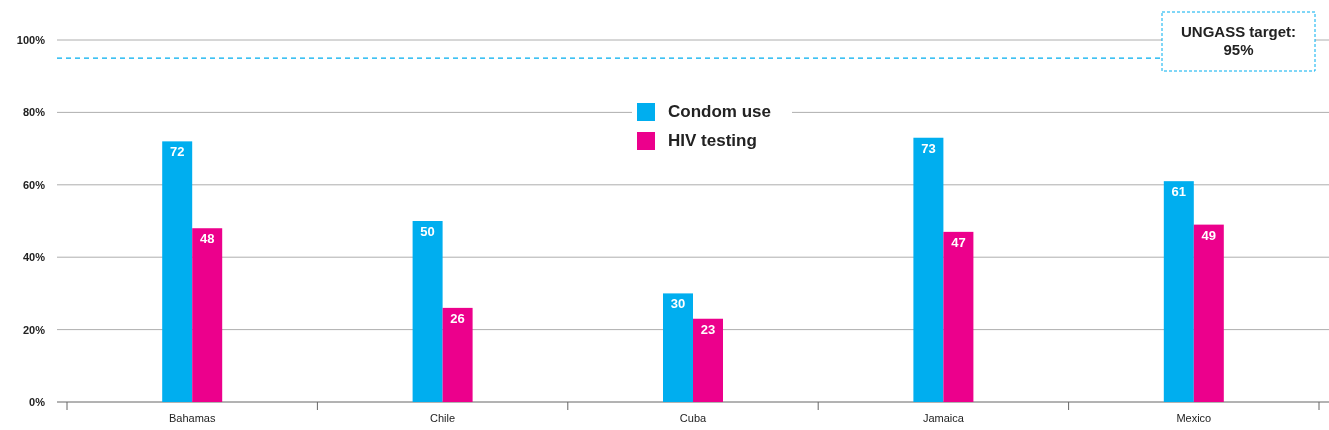  What do you see at coordinates (678, 304) in the screenshot?
I see `data-label: 30` at bounding box center [678, 304].